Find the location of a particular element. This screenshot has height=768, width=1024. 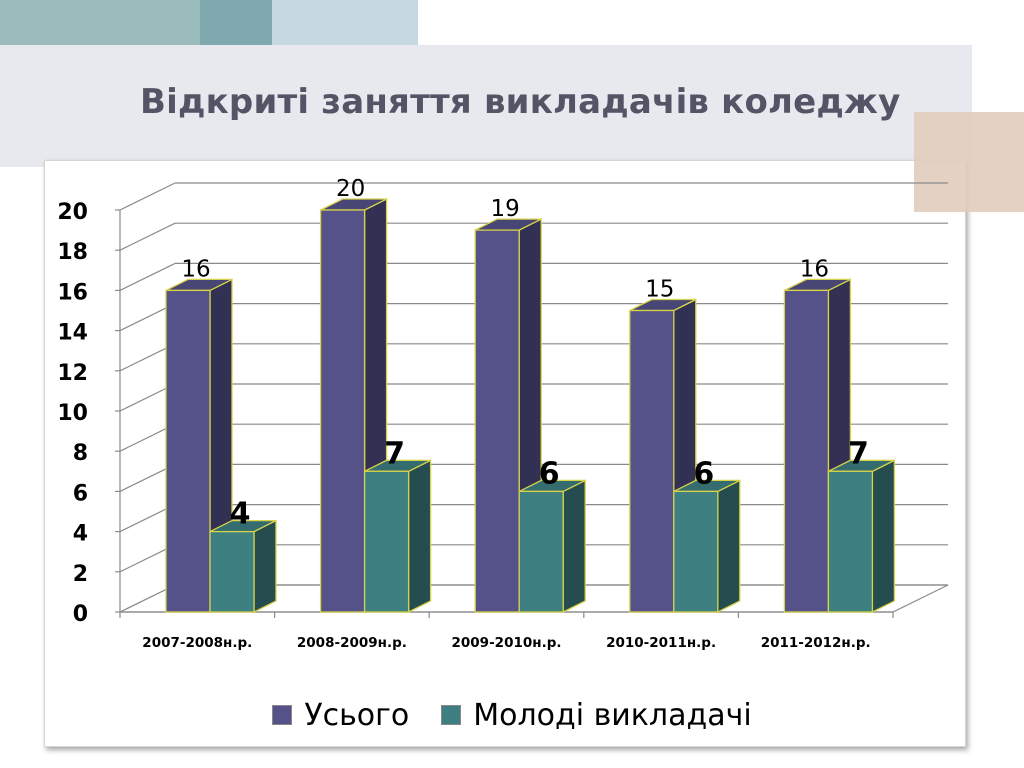

y-tick-label: 2 is located at coordinates (80, 574).